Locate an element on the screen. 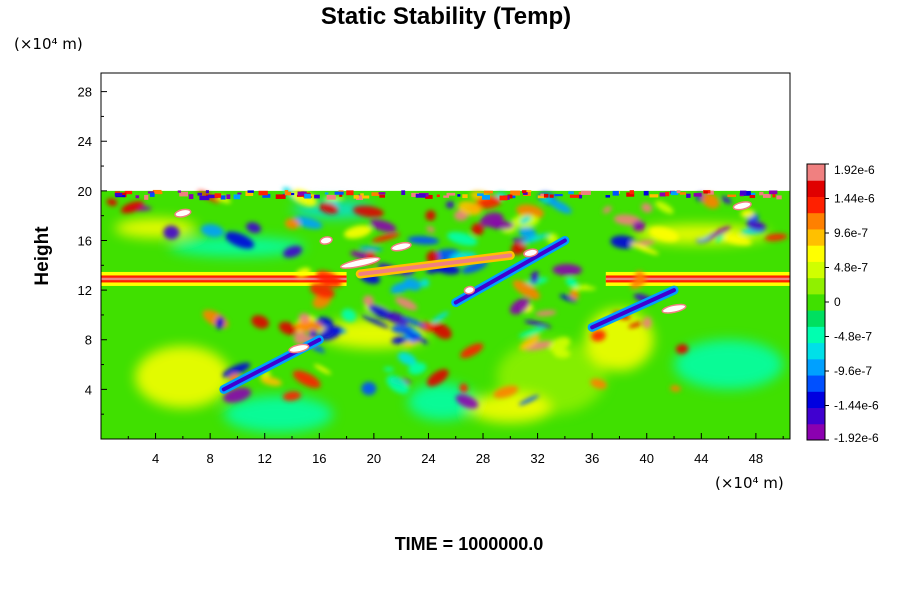 Image resolution: width=900 pixels, height=600 pixels. x-tick-label: 24 is located at coordinates (428, 458).